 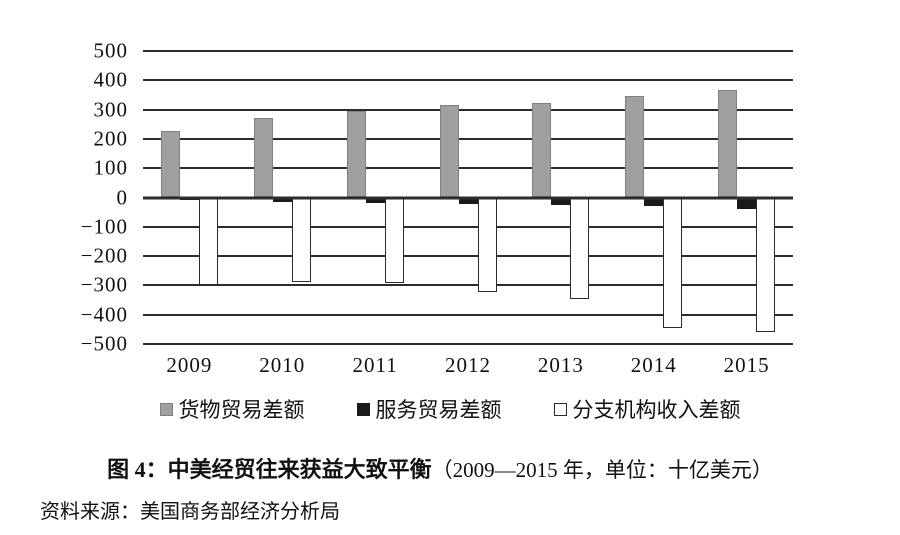 I want to click on x-axis-tick-label: 2014, so click(x=653, y=365).